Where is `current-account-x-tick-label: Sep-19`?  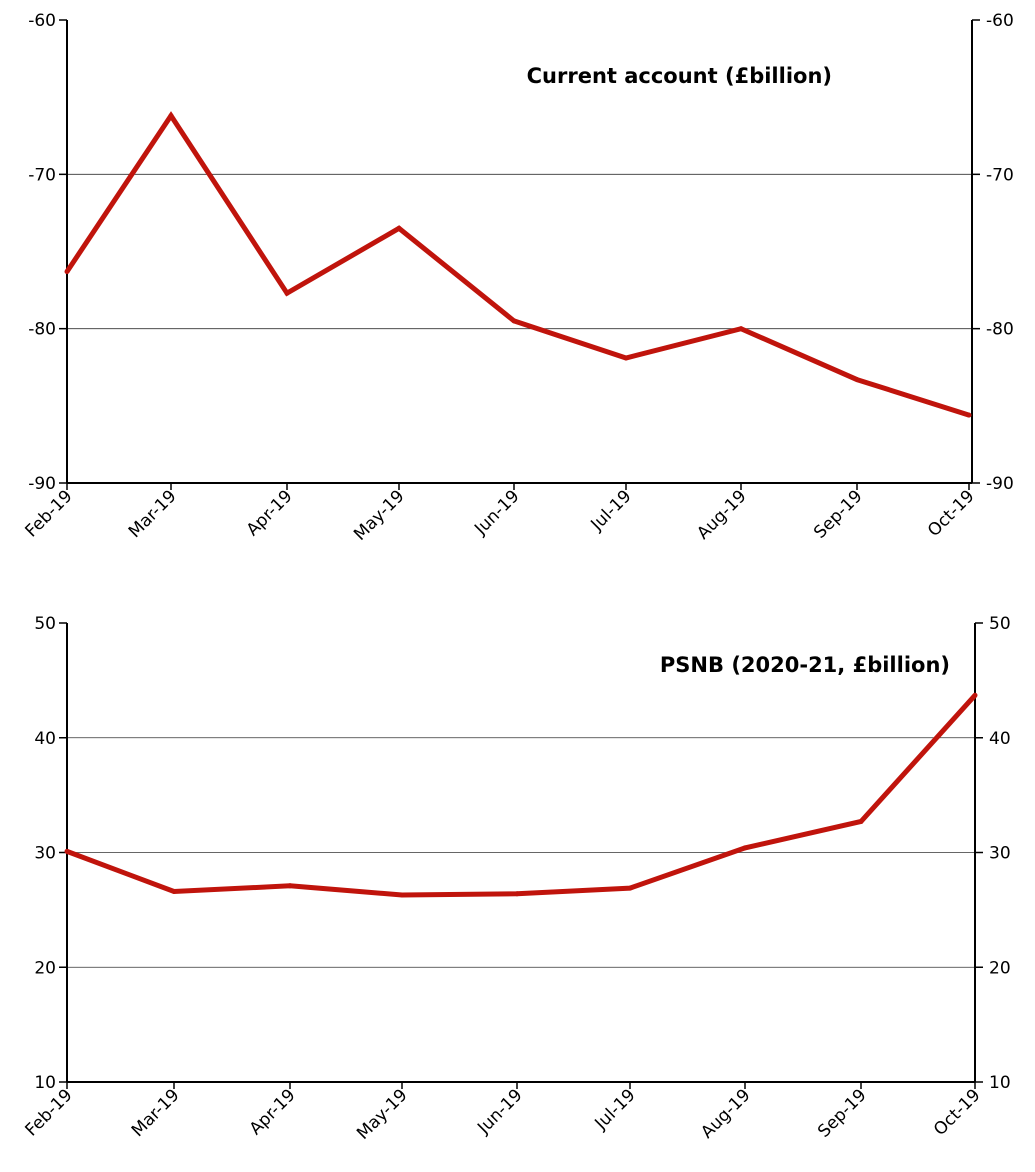 current-account-x-tick-label: Sep-19 is located at coordinates (838, 514).